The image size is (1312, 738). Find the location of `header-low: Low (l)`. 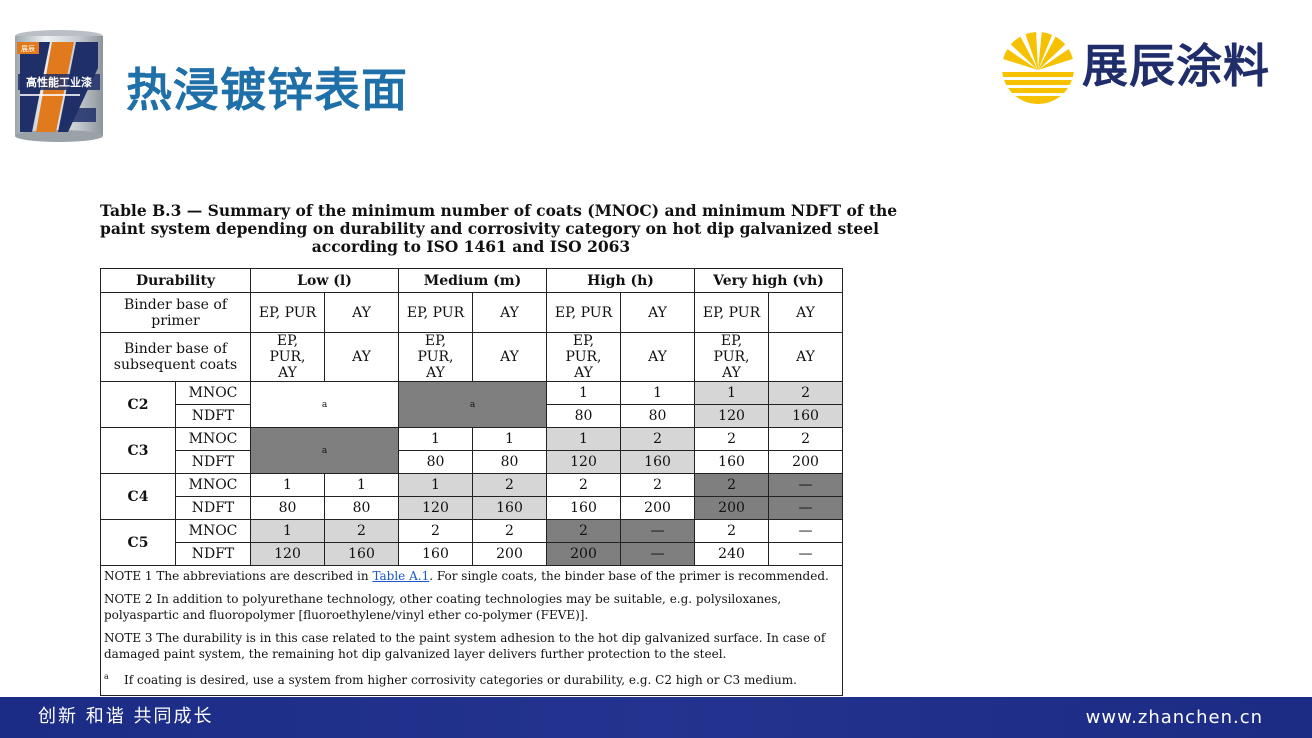

header-low: Low (l) is located at coordinates (324, 280).